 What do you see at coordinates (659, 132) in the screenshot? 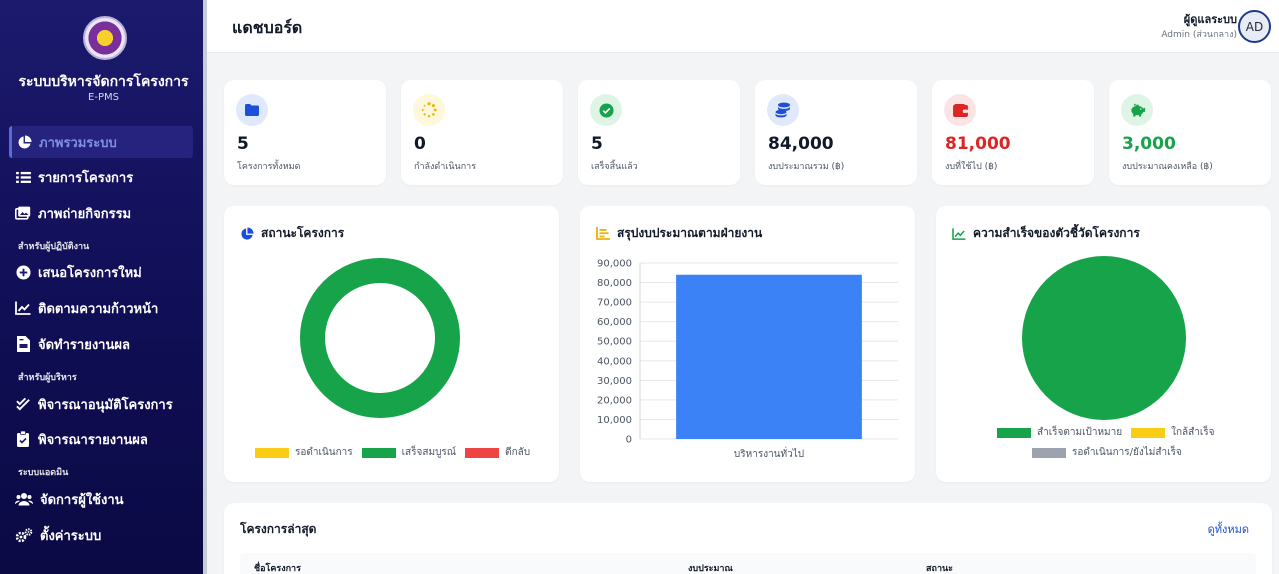
I see `stat-card-completed: 5 เสร็จสิ้นแล้ว` at bounding box center [659, 132].